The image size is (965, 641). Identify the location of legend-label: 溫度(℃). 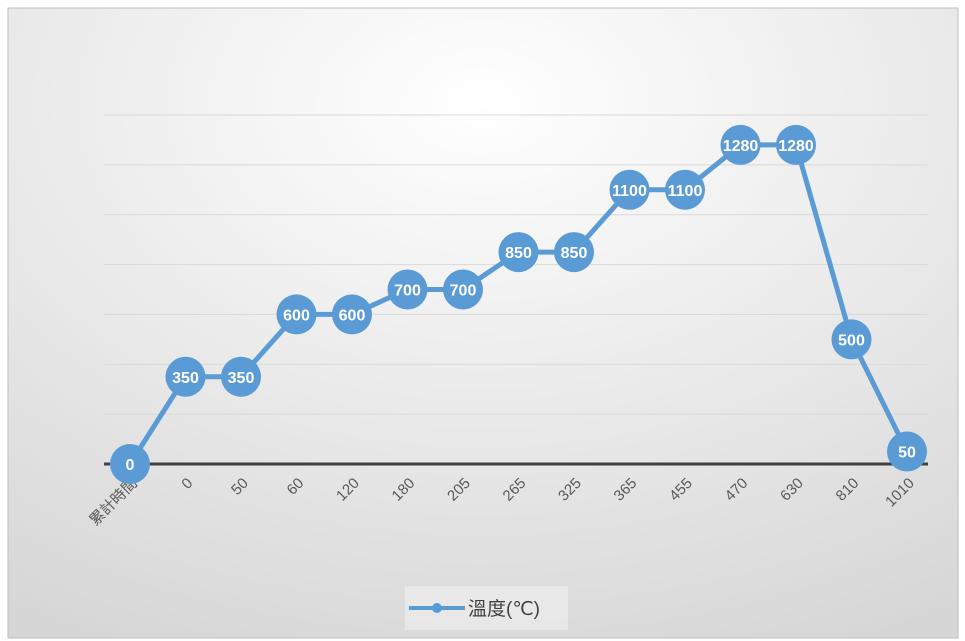
(504, 609).